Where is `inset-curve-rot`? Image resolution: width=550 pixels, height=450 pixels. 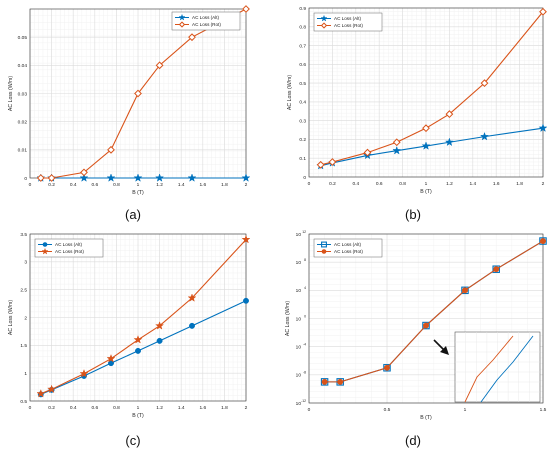 inset-curve-rot is located at coordinates (489, 369).